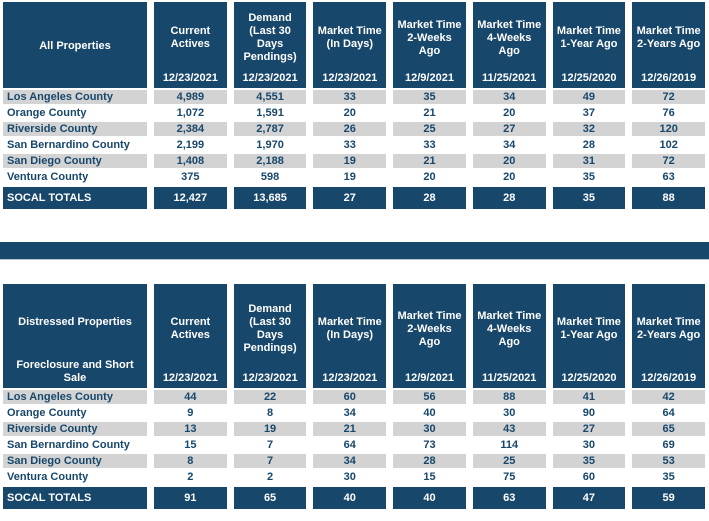  Describe the element at coordinates (429, 37) in the screenshot. I see `column-label: Market Time 2-Weeks Ago` at that location.